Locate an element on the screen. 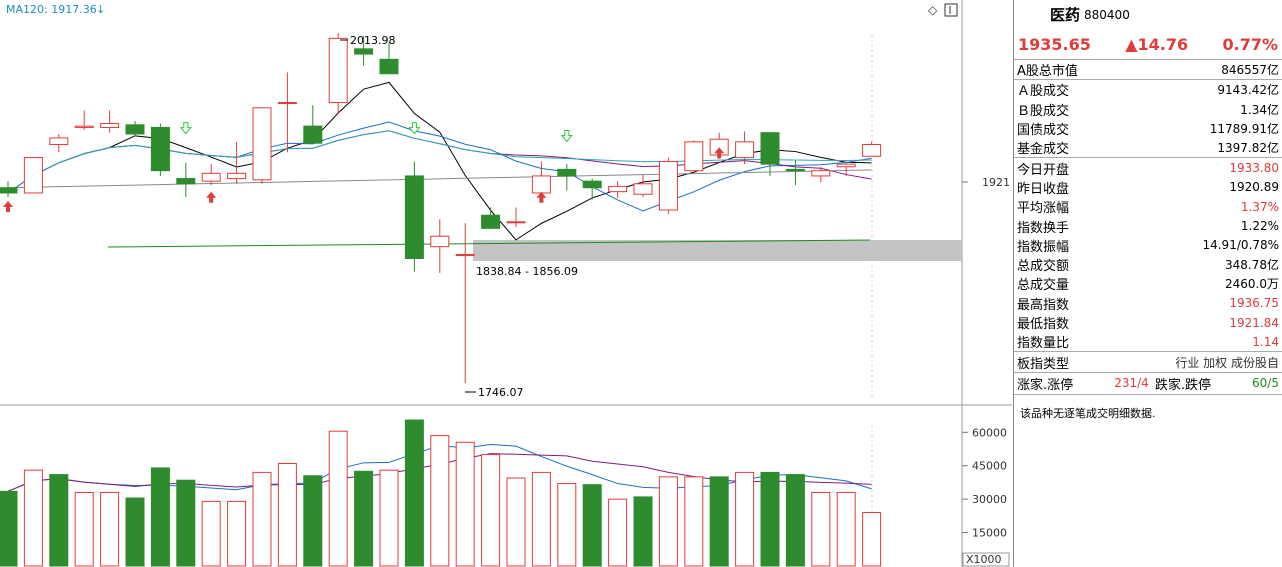  stat-value: 9143.42亿 is located at coordinates (1248, 90).